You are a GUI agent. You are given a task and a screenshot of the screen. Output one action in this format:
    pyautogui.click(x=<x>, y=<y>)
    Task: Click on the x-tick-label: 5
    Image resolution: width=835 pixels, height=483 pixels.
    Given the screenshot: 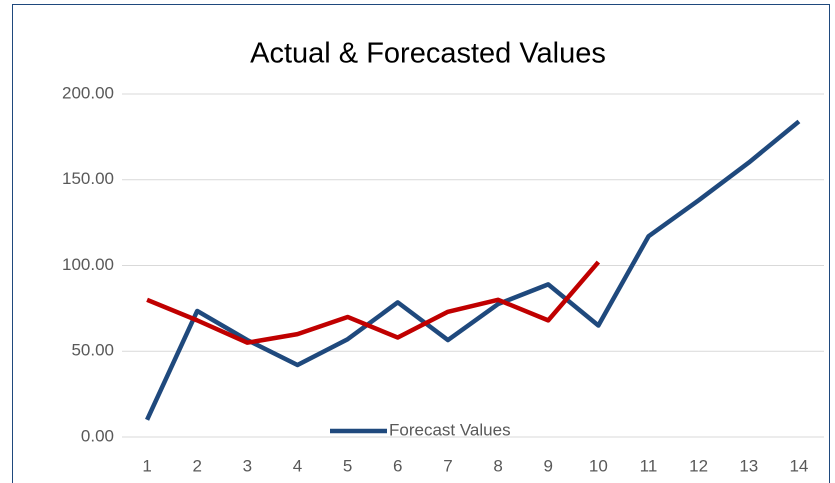 What is the action you would take?
    pyautogui.click(x=347, y=465)
    